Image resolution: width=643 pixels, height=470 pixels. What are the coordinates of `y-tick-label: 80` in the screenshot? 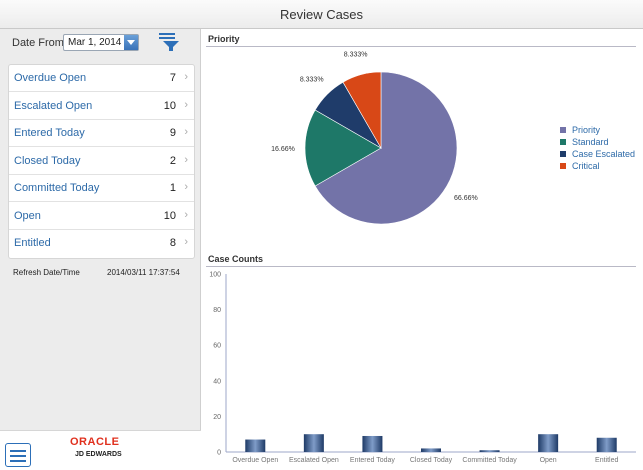 It's located at (217, 310).